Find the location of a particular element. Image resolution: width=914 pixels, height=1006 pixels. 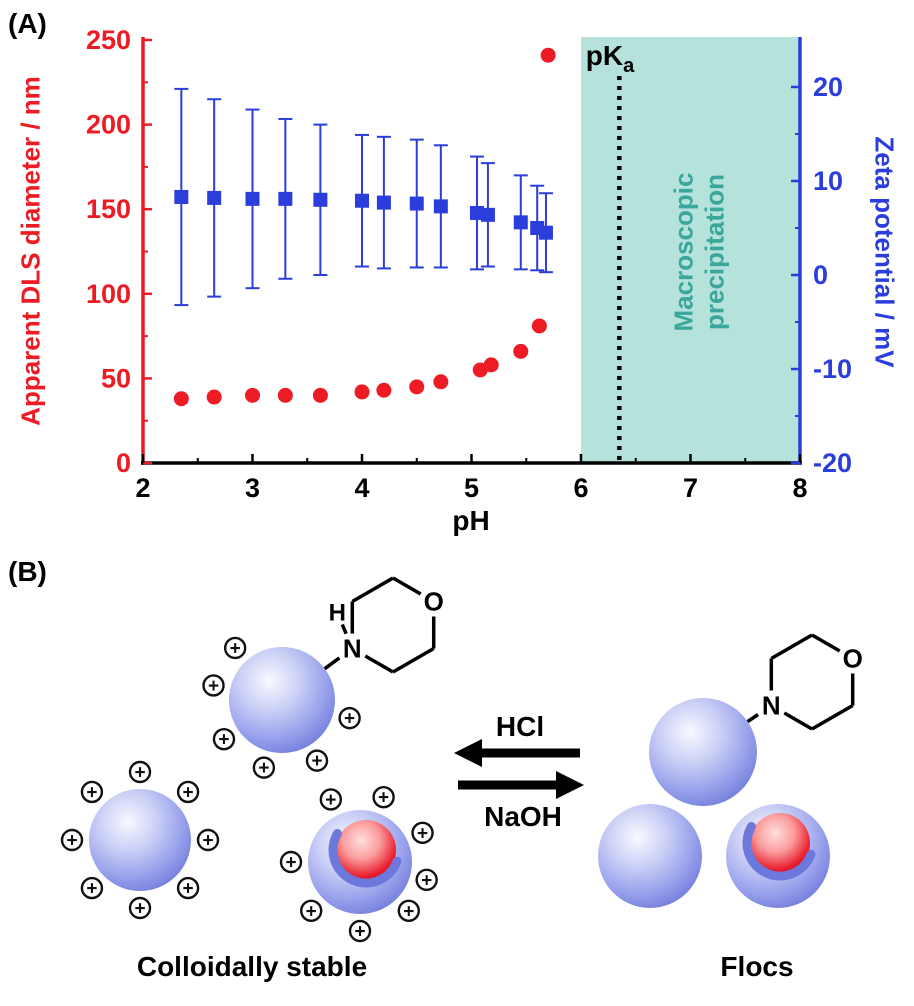

region-label-line2: precipitation is located at coordinates (714, 252).